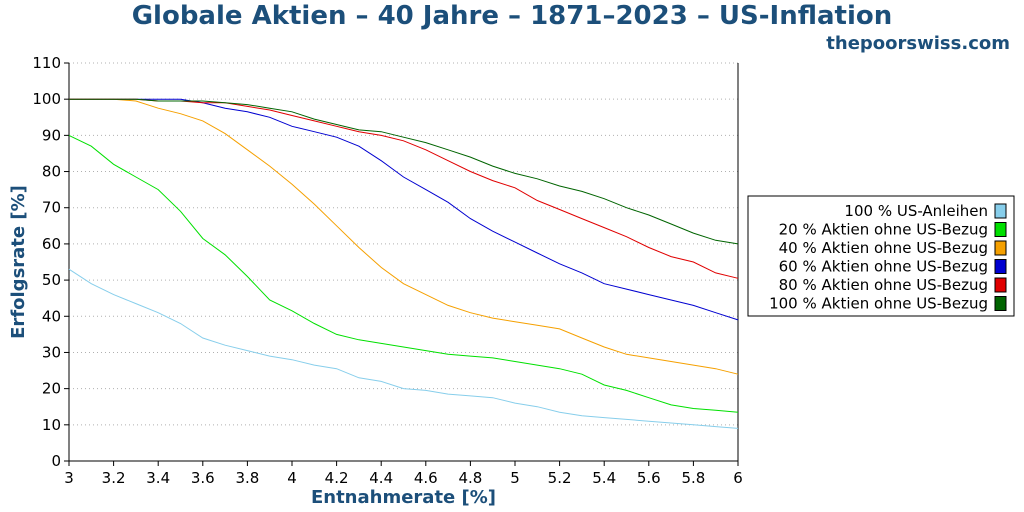  Describe the element at coordinates (51, 208) in the screenshot. I see `y-tick-label-70: 70` at that location.